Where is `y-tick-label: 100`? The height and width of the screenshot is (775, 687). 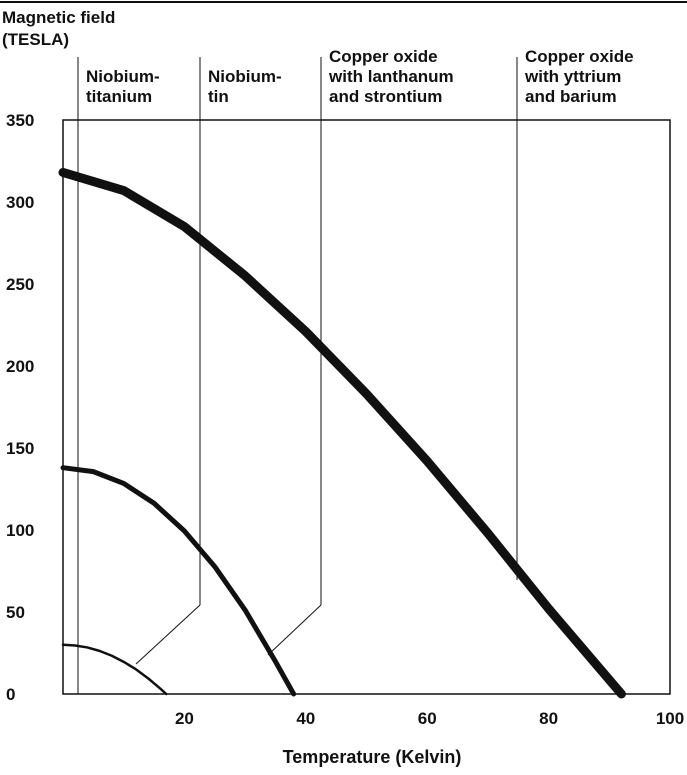 y-tick-label: 100 is located at coordinates (20, 530).